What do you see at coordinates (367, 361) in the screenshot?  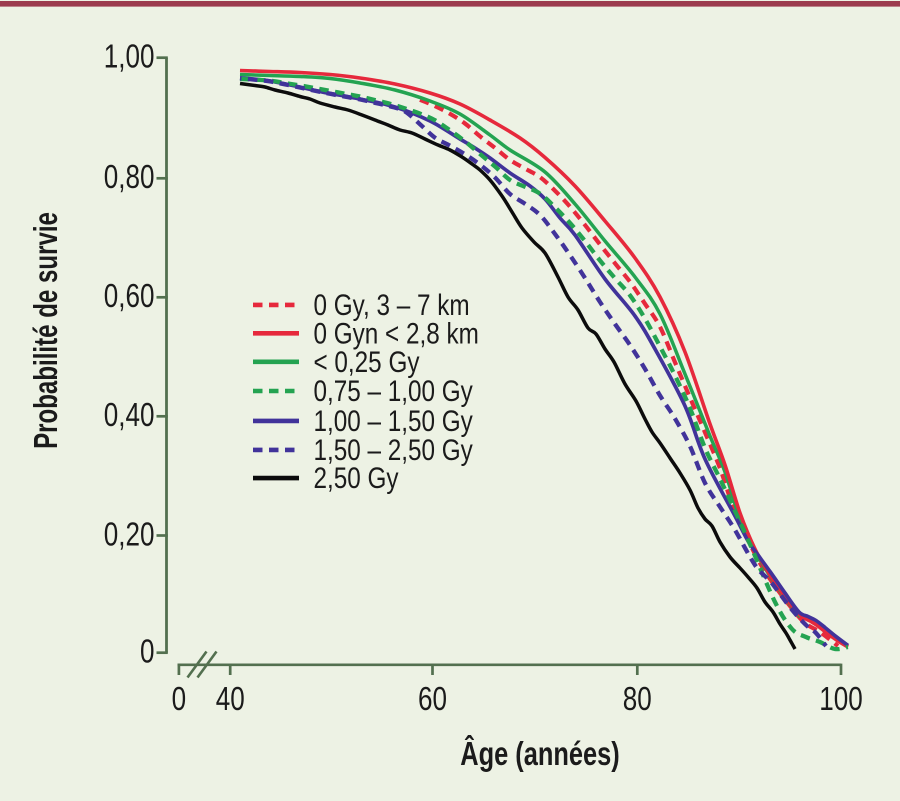 I see `svg-text: < 0,25 Gy` at bounding box center [367, 361].